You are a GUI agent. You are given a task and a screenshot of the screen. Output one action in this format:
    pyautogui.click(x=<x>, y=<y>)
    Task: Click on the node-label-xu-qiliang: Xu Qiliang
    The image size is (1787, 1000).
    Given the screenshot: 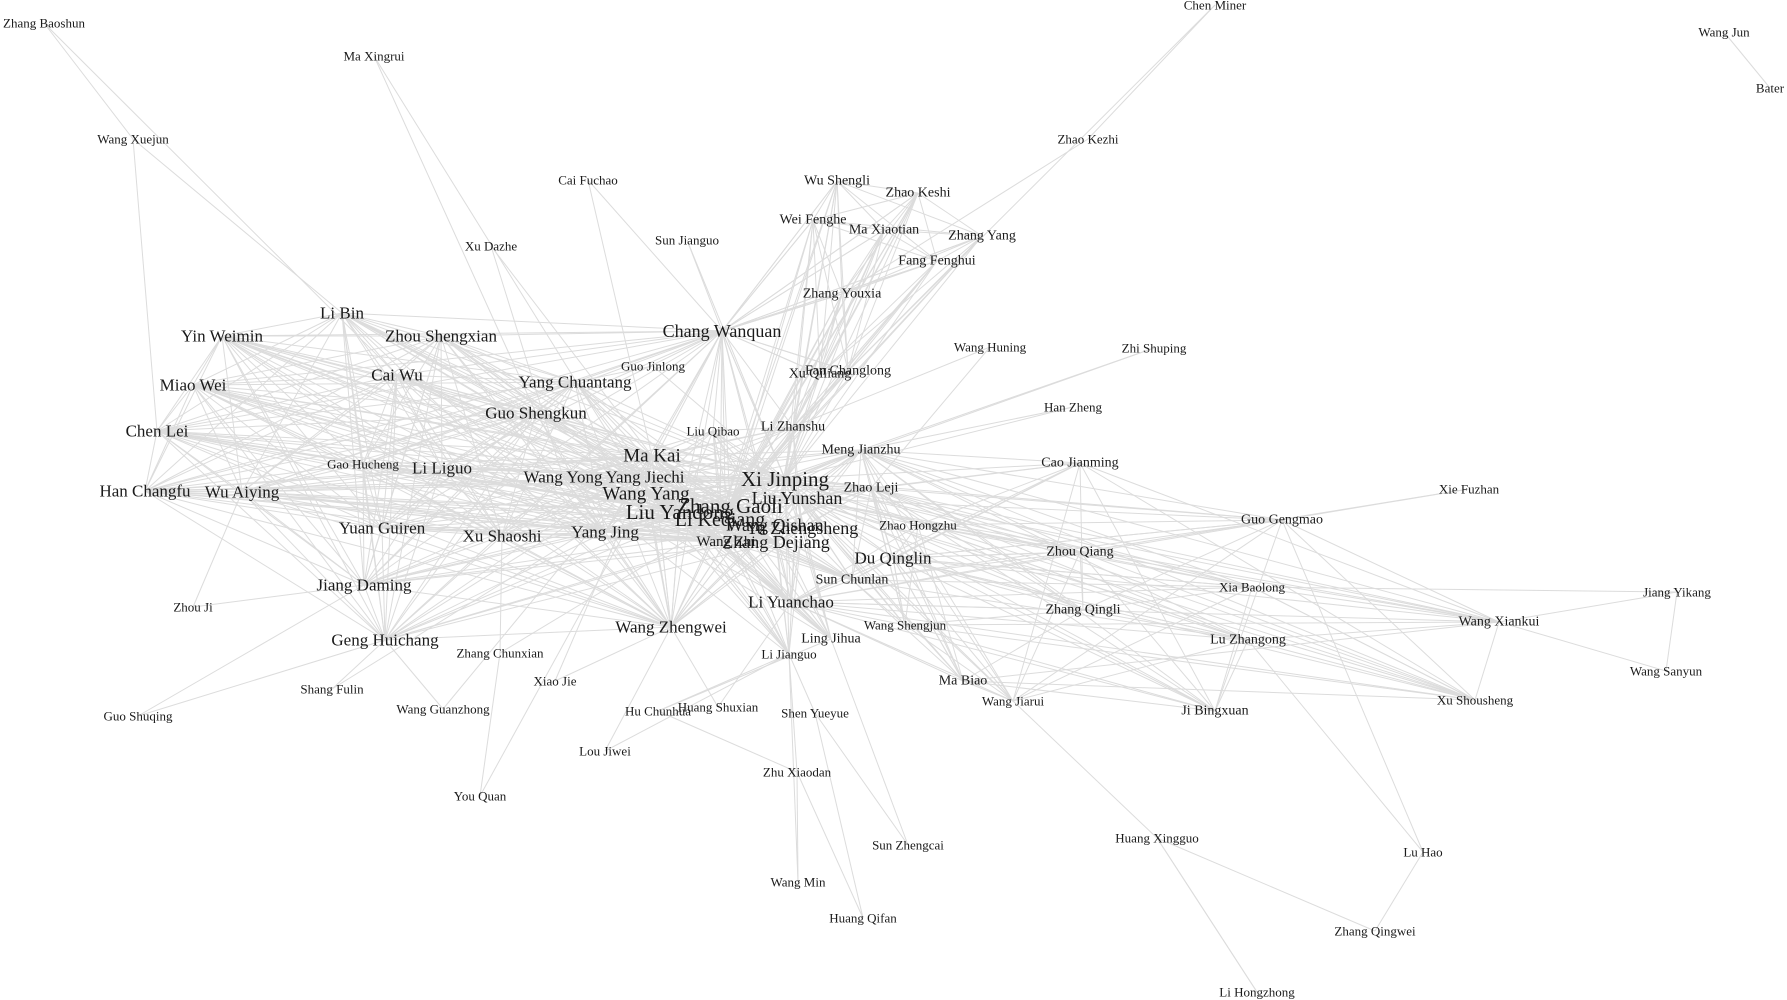 What is the action you would take?
    pyautogui.click(x=820, y=374)
    